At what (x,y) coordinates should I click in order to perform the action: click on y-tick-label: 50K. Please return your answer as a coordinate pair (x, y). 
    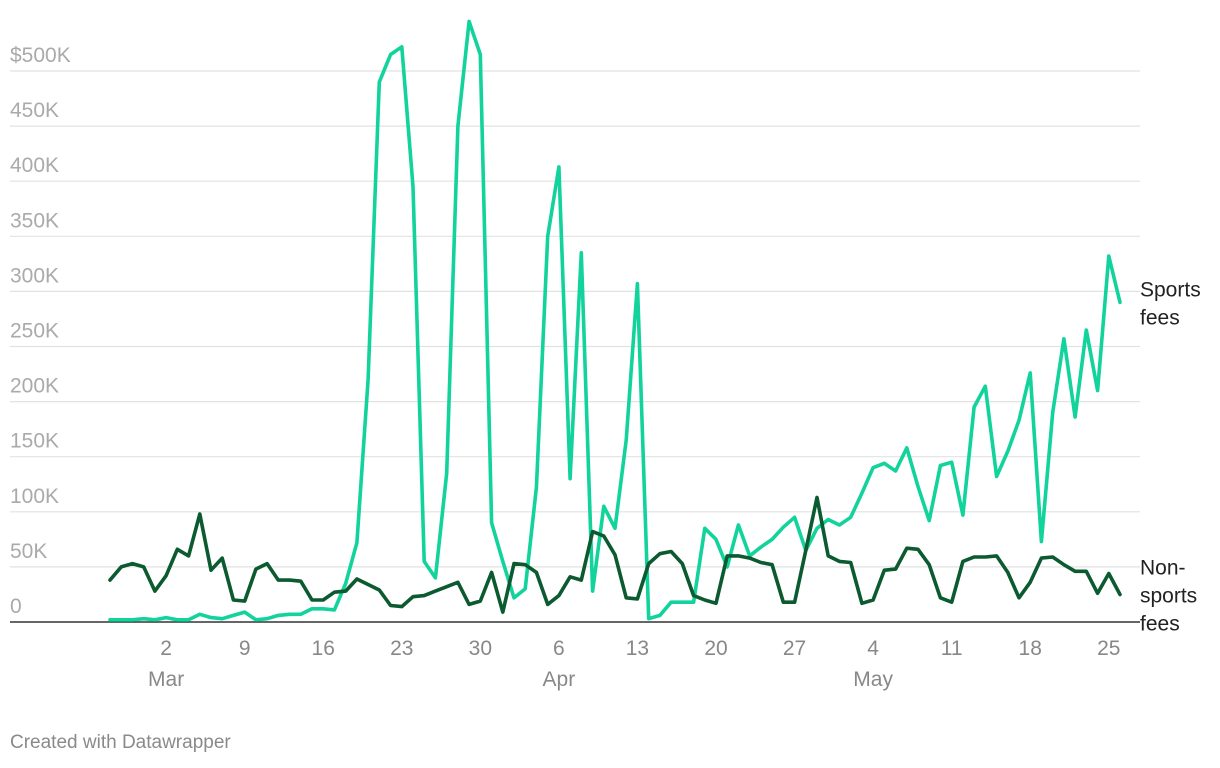
    Looking at the image, I should click on (28, 551).